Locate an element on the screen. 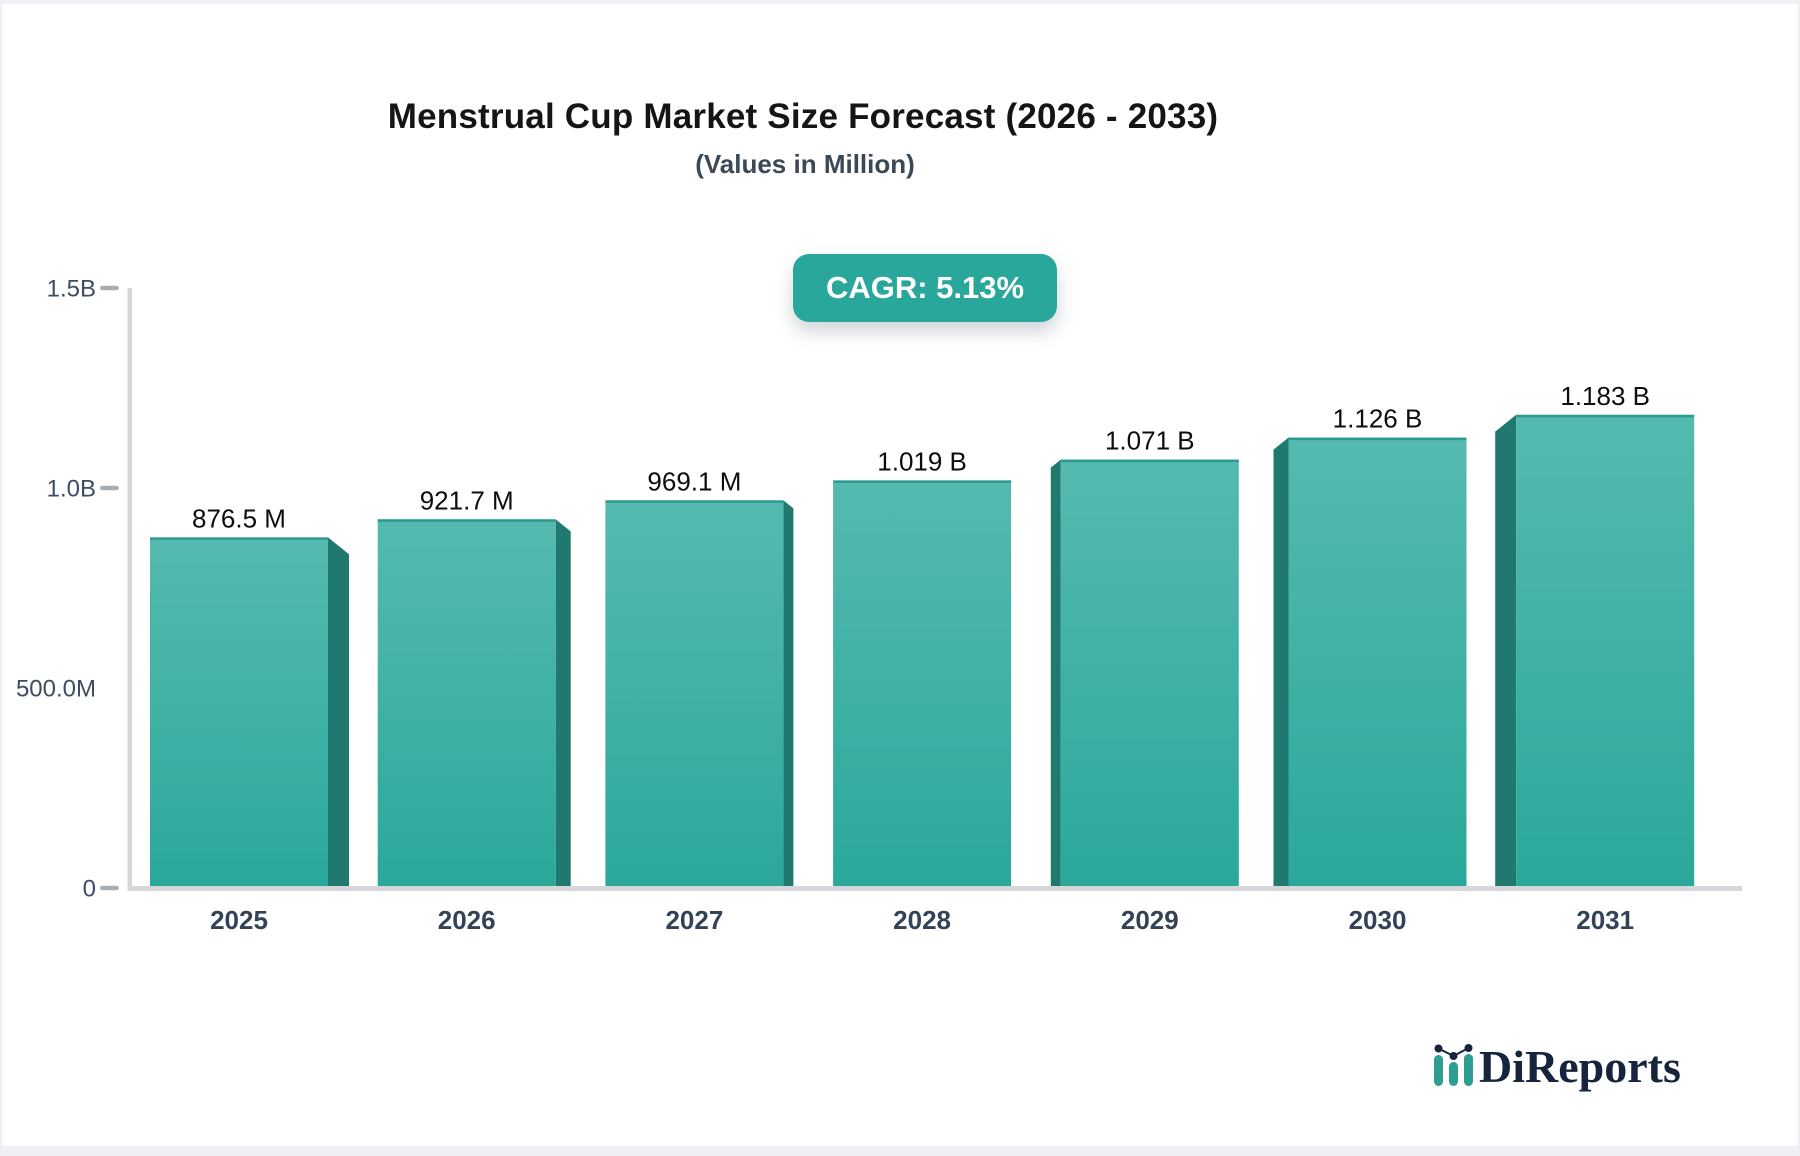 The height and width of the screenshot is (1156, 1800). direports-logo-text: DiReports is located at coordinates (1580, 1066).